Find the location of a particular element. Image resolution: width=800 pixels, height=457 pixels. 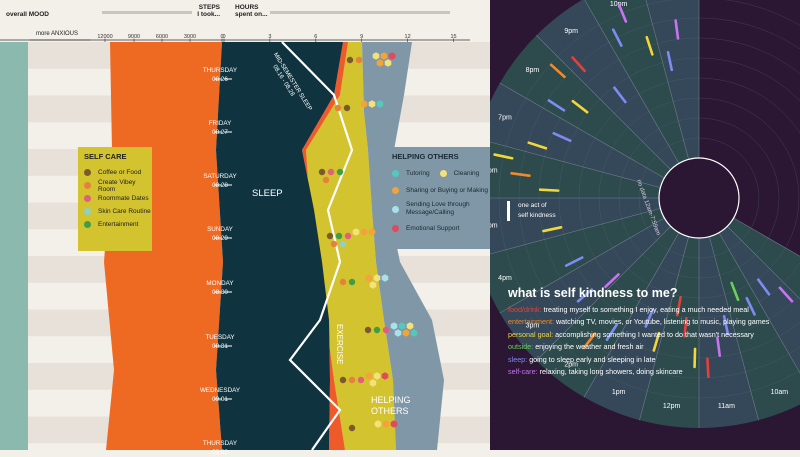

exercise-label: EXERCISE is located at coordinates (339, 344).